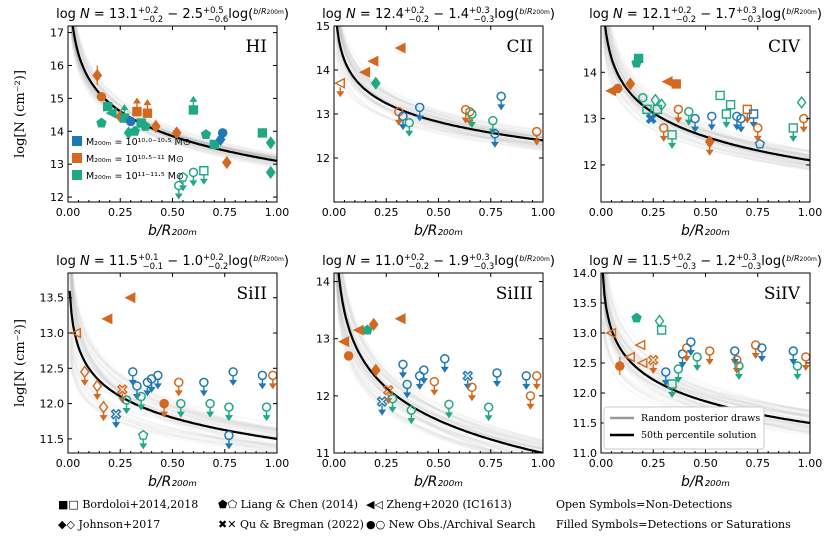  I want to click on y-tick-label: 11.5, so click(585, 423).